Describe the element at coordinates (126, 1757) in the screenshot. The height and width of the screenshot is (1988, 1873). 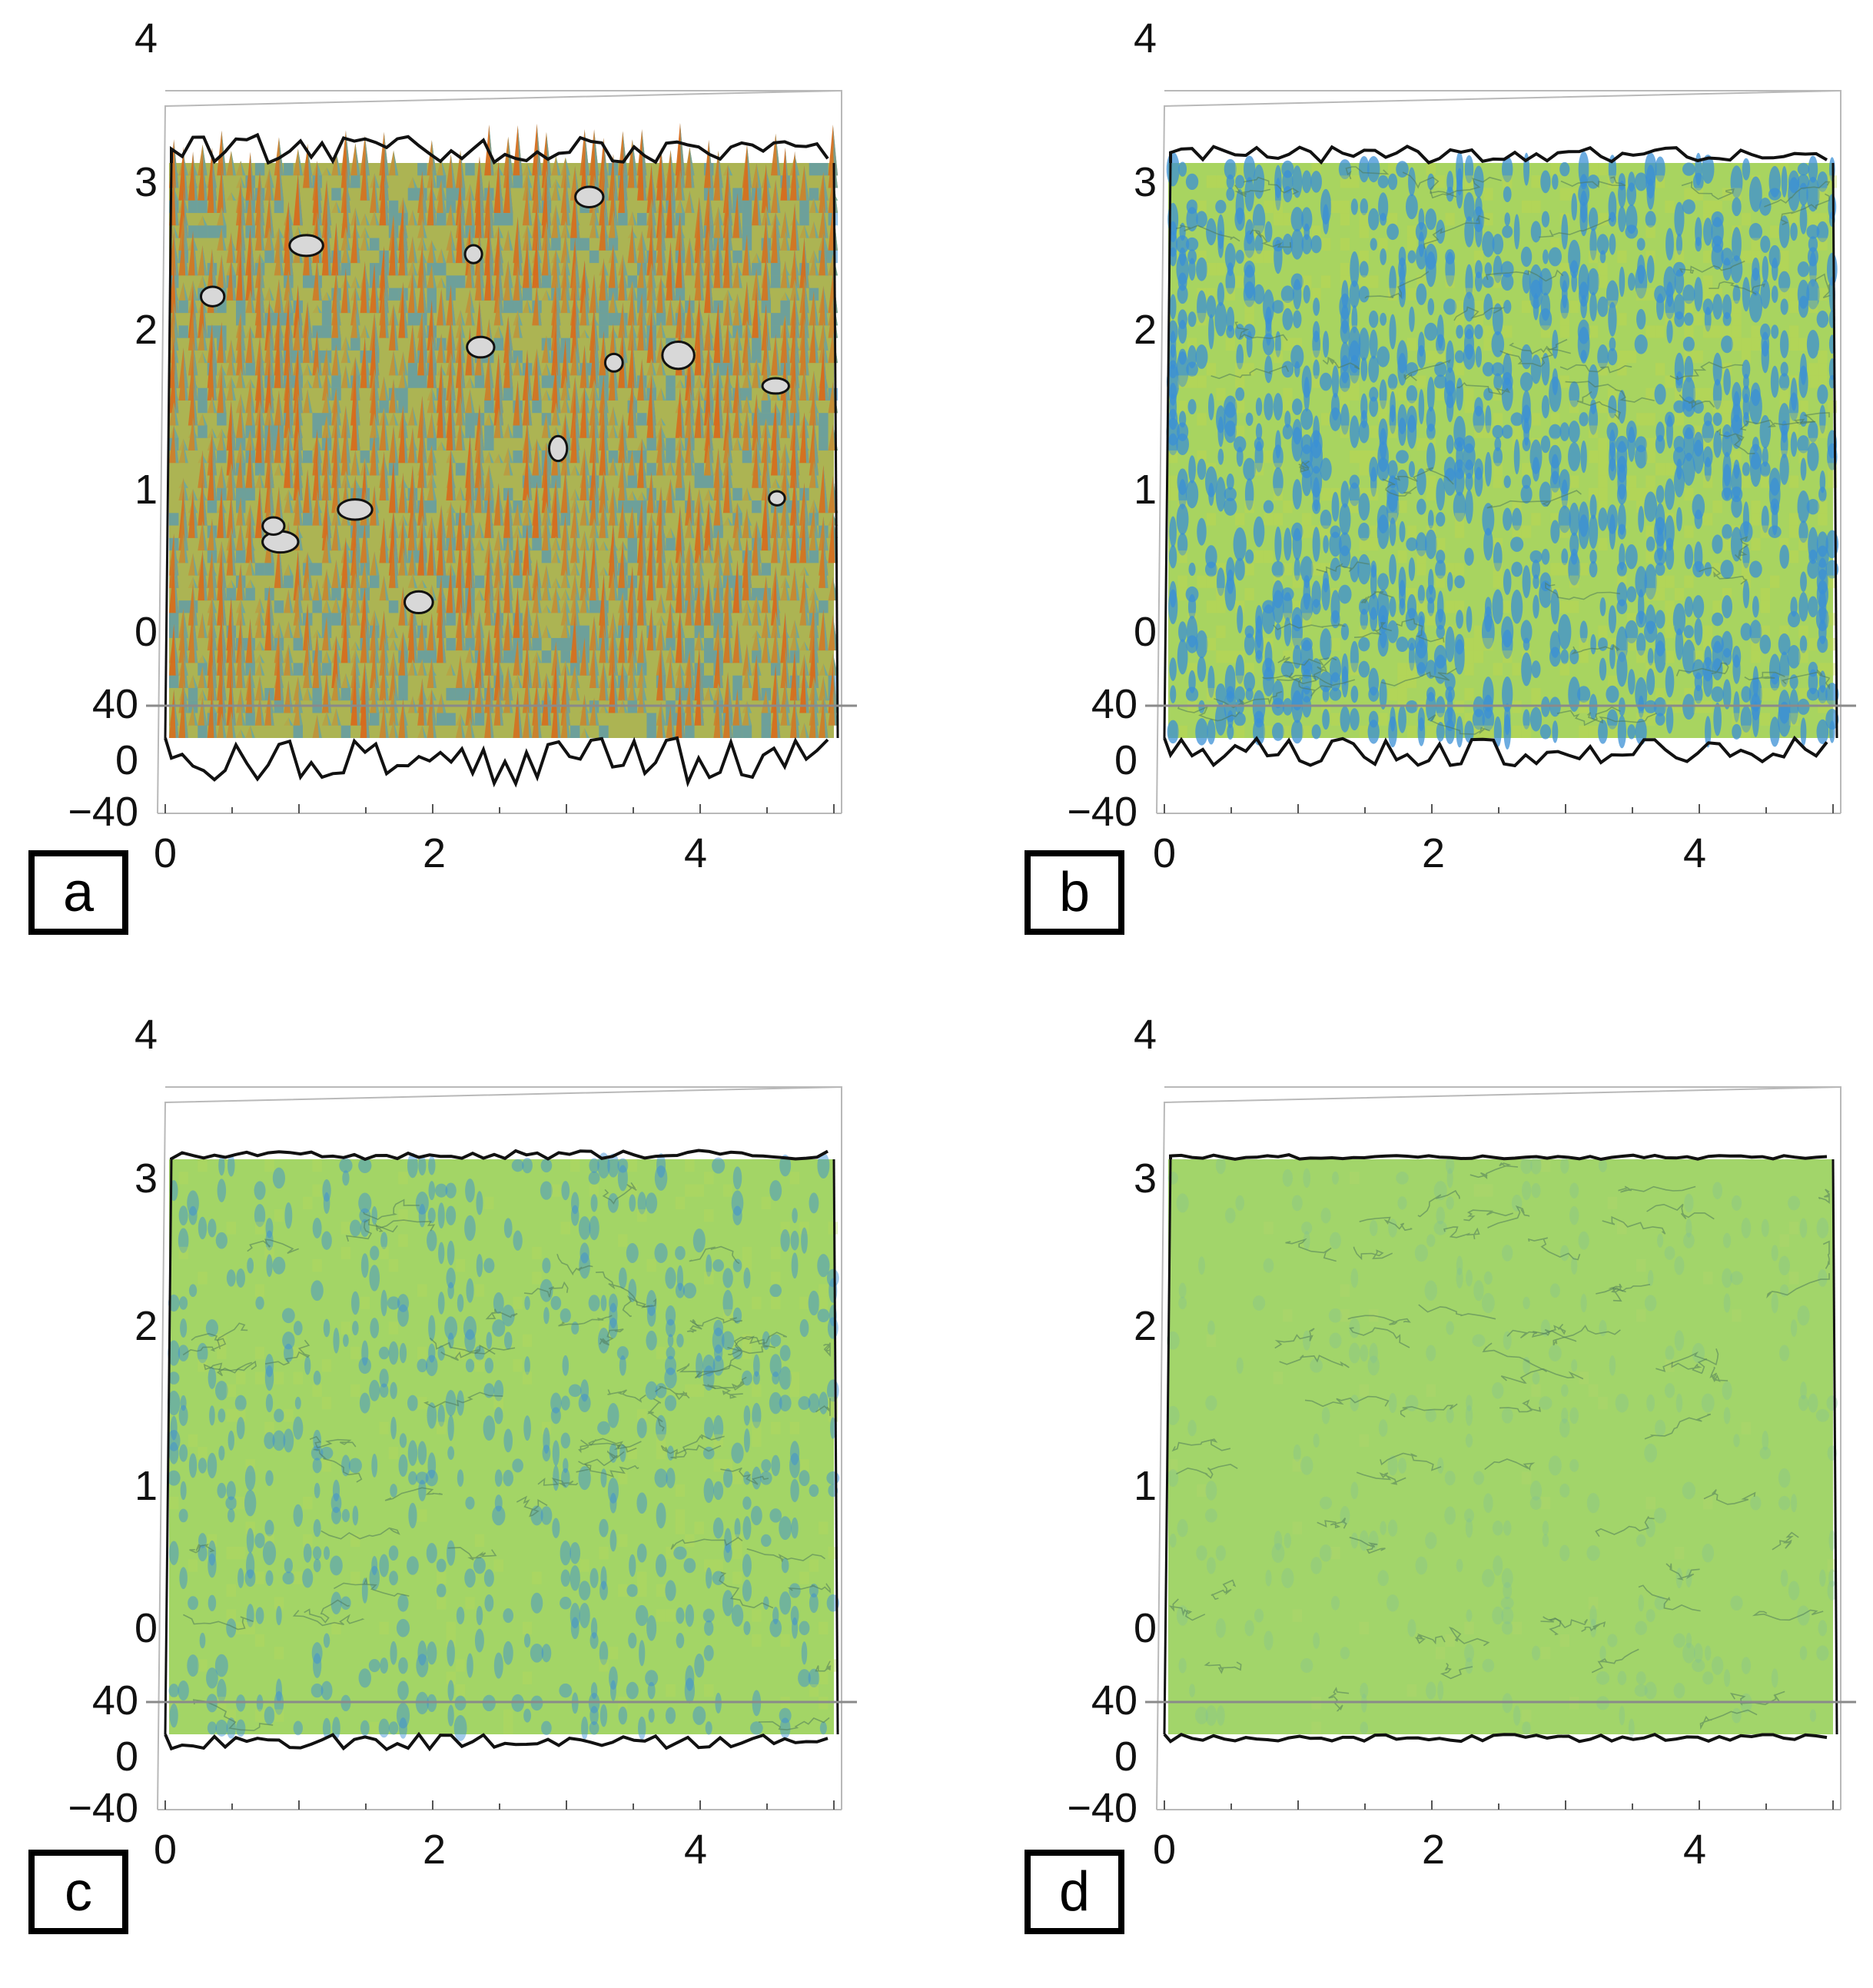
I see `z-tick-label-c-1: 0` at that location.